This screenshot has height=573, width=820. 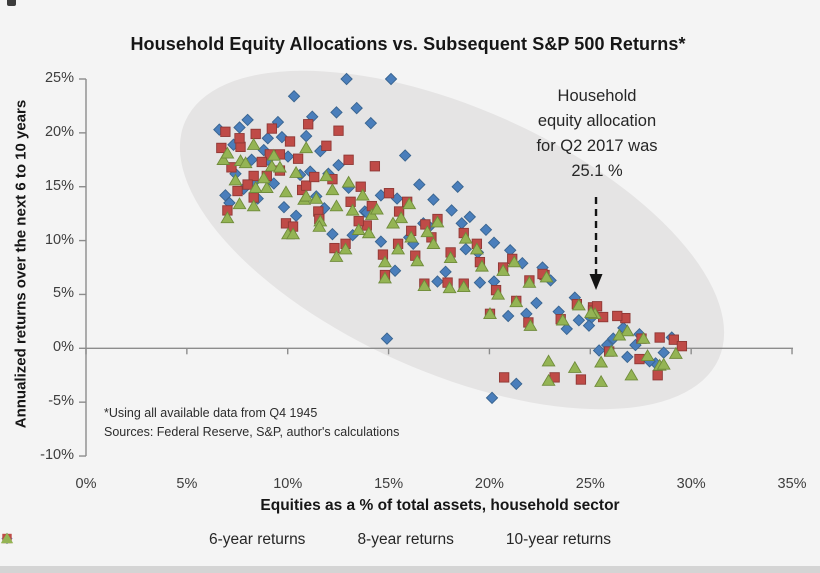 What do you see at coordinates (61, 401) in the screenshot?
I see `y-tick-label: -5%` at bounding box center [61, 401].